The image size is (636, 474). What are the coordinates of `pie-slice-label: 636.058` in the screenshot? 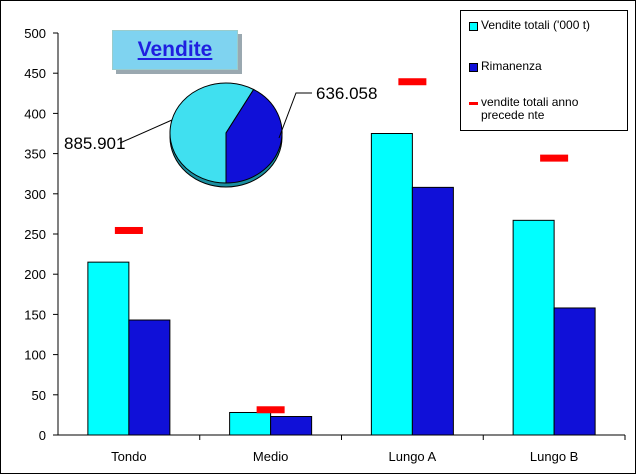 It's located at (346, 93).